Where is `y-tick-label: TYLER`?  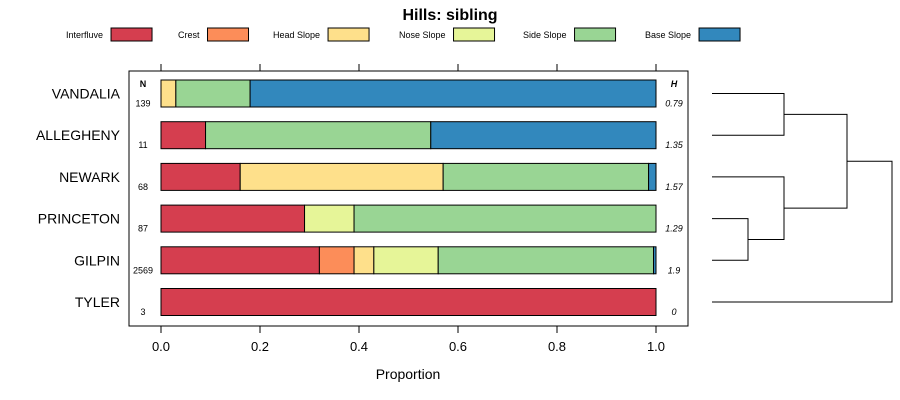 y-tick-label: TYLER is located at coordinates (97, 302).